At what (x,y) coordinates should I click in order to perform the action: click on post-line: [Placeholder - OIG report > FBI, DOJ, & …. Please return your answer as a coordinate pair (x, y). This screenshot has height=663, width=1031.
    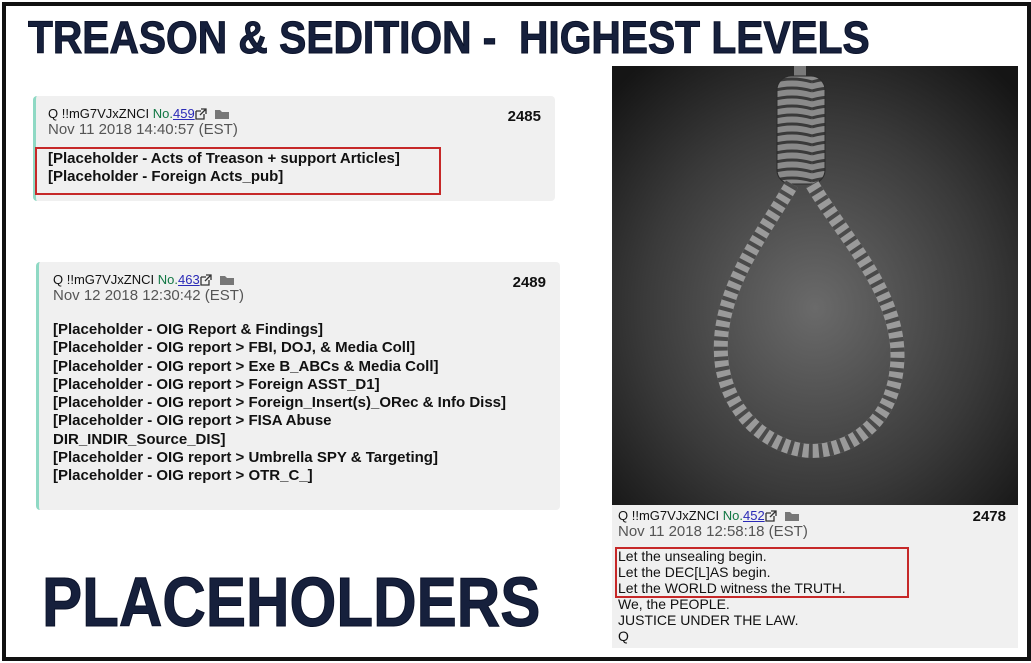
    Looking at the image, I should click on (234, 348).